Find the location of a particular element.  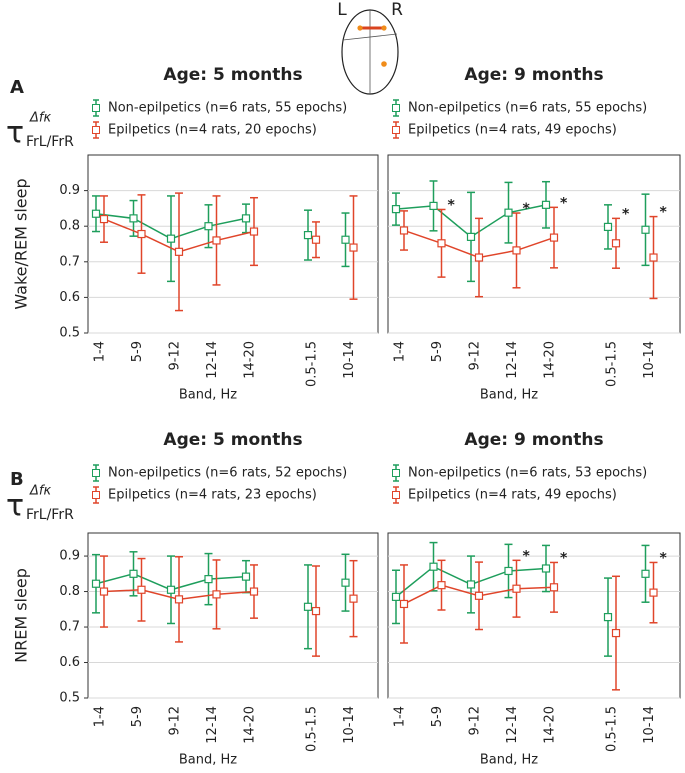

brain-diagram: L R is located at coordinates (370, 47).